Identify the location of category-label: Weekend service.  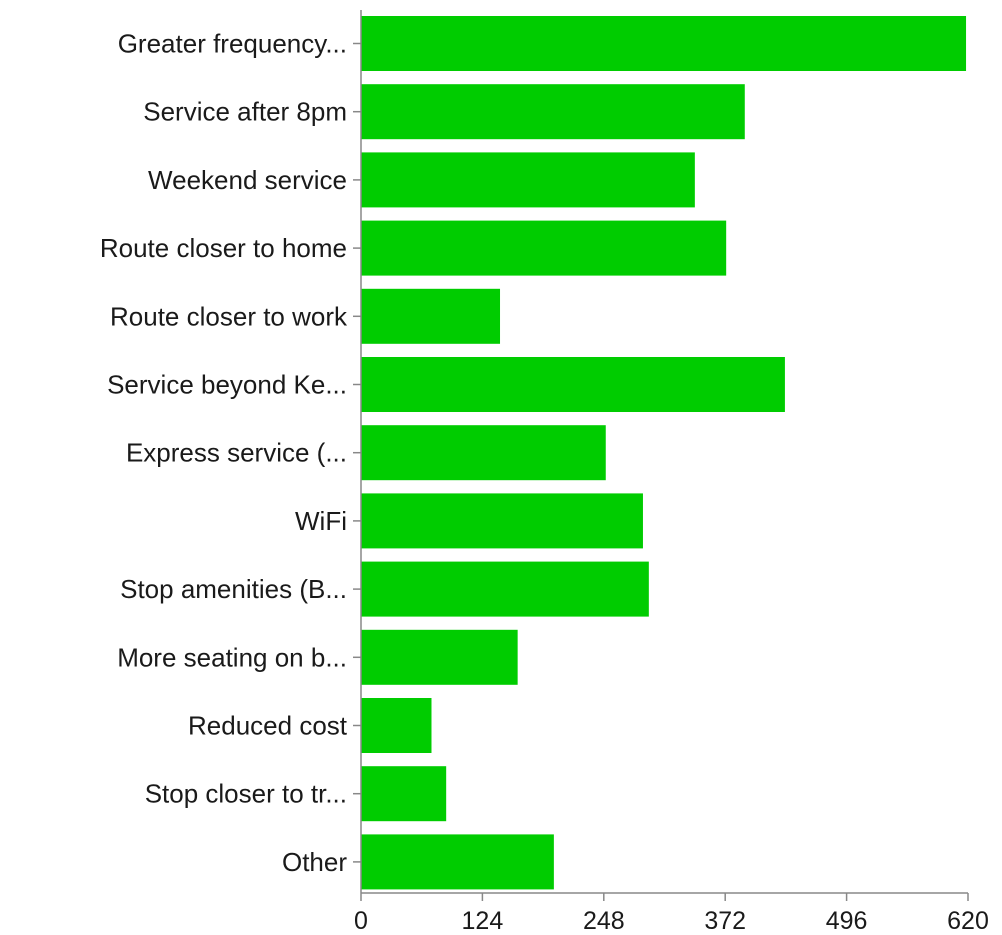
(247, 180).